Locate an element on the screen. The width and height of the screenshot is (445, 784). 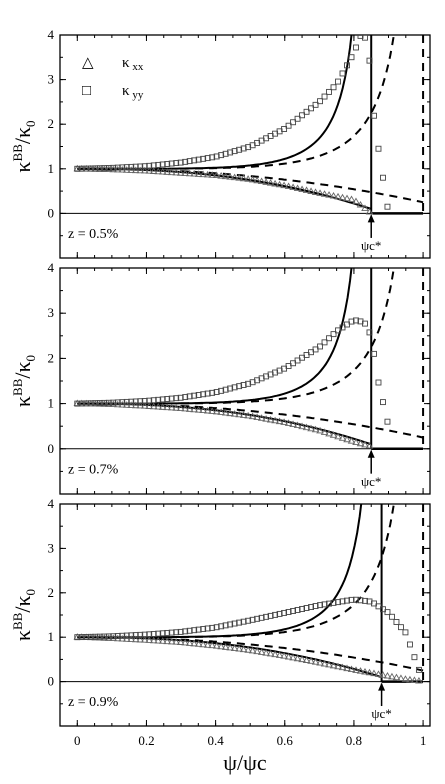
legend-square-icon: □ is located at coordinates (86, 91).